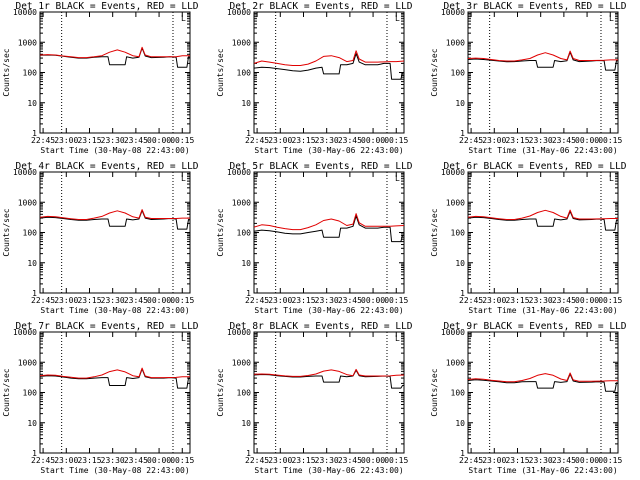 Image resolution: width=640 pixels, height=480 pixels. What do you see at coordinates (534, 166) in the screenshot?
I see `panel-title: Det 6r BLACK = Events, RED = LLD` at bounding box center [534, 166].